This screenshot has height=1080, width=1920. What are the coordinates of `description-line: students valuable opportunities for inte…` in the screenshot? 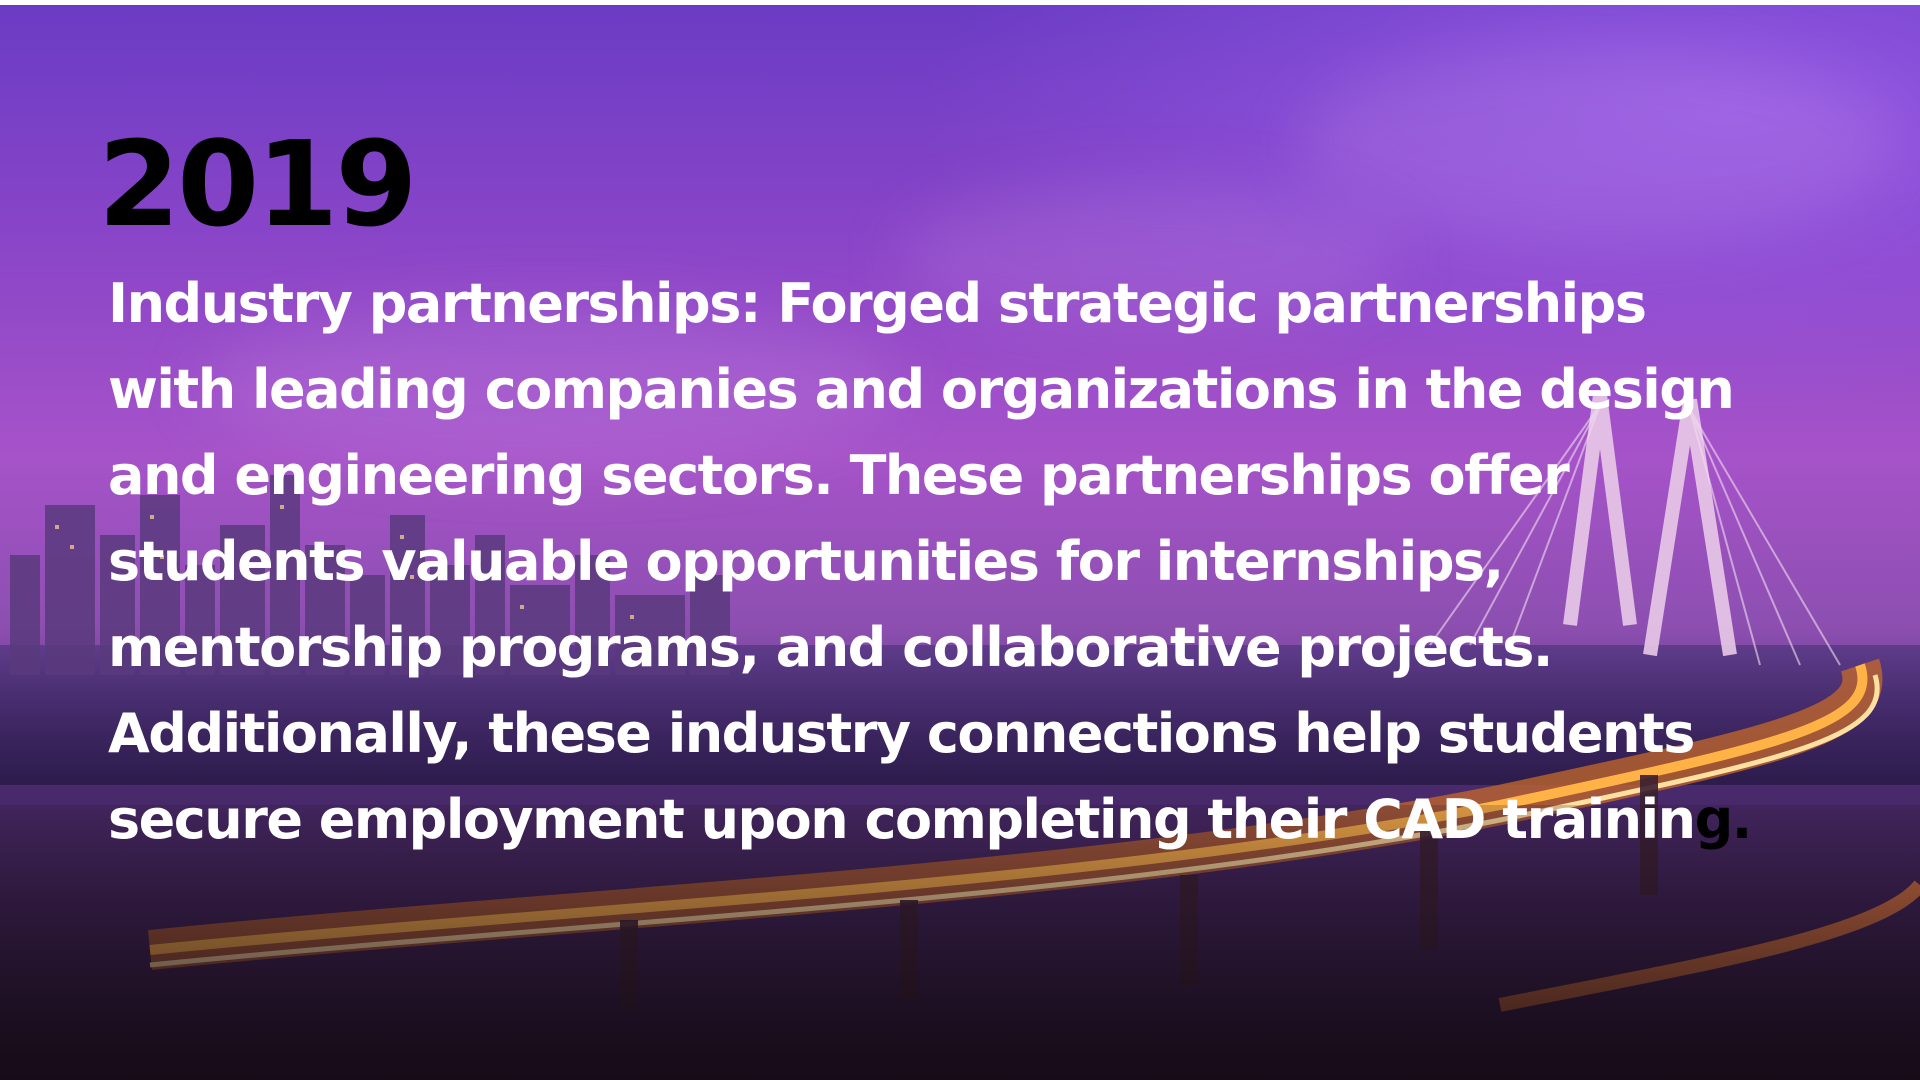 It's located at (806, 561).